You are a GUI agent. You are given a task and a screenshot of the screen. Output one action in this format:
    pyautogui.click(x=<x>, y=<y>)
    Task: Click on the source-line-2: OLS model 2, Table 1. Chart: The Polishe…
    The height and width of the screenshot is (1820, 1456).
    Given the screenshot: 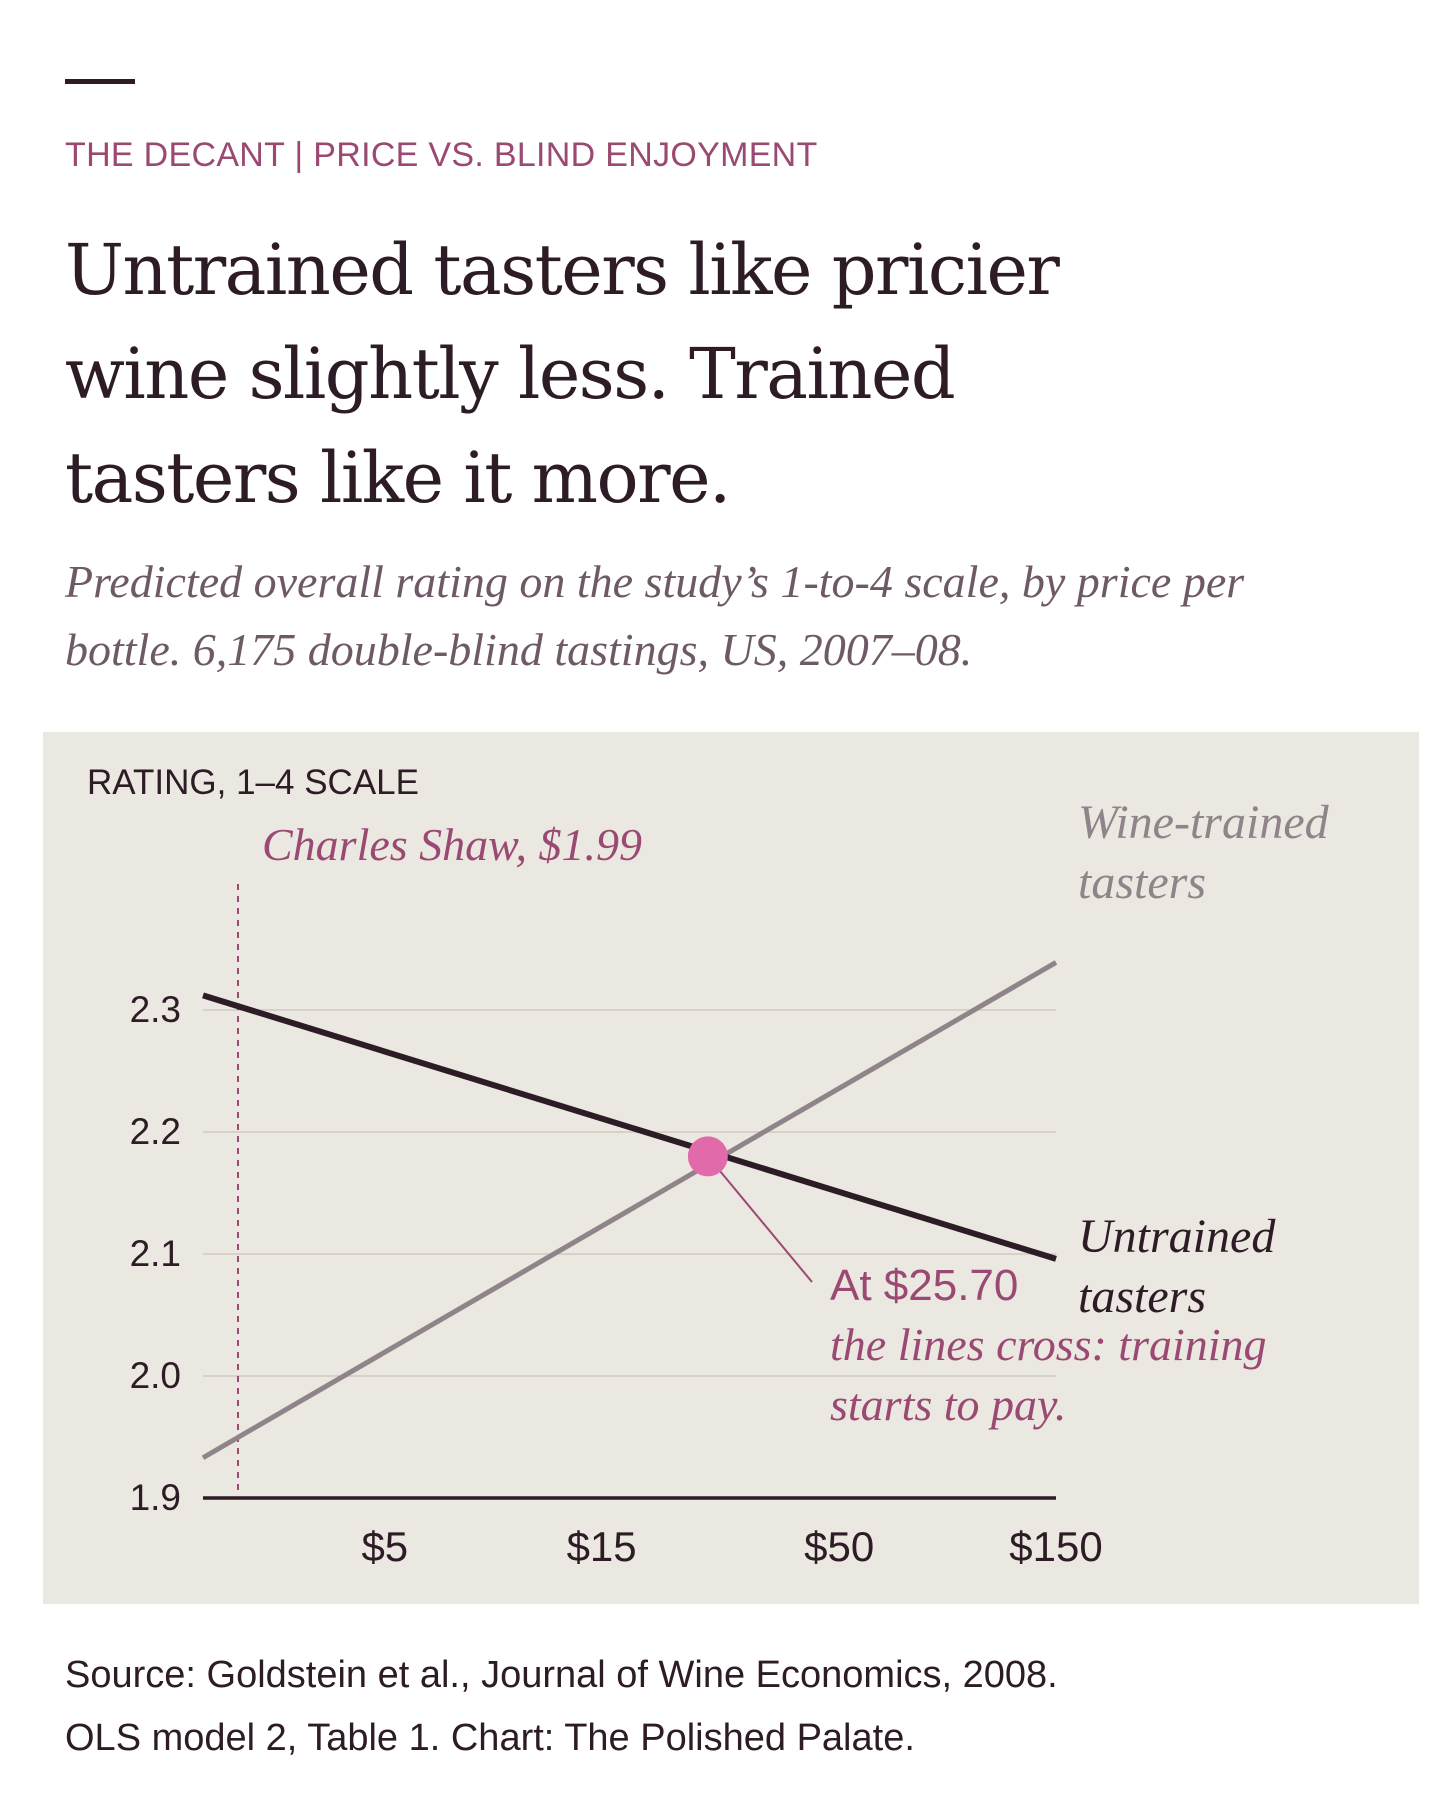 What is the action you would take?
    pyautogui.click(x=490, y=1738)
    